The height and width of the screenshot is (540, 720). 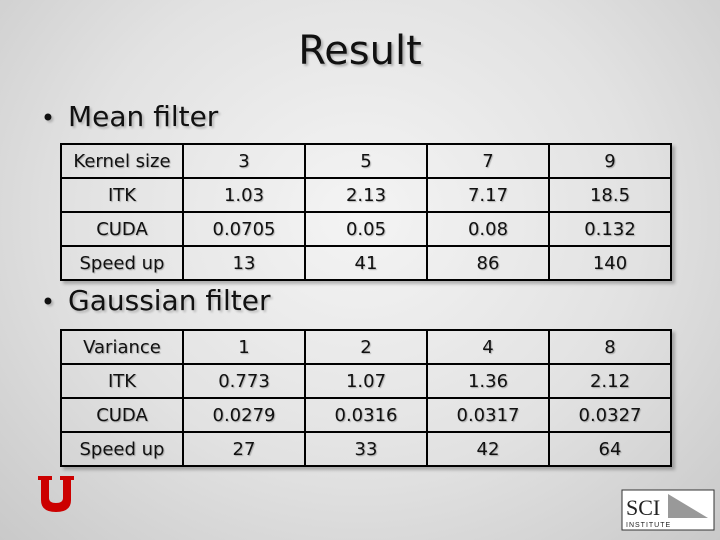 I want to click on table-row: Variance 1 2 4 8, so click(x=366, y=347).